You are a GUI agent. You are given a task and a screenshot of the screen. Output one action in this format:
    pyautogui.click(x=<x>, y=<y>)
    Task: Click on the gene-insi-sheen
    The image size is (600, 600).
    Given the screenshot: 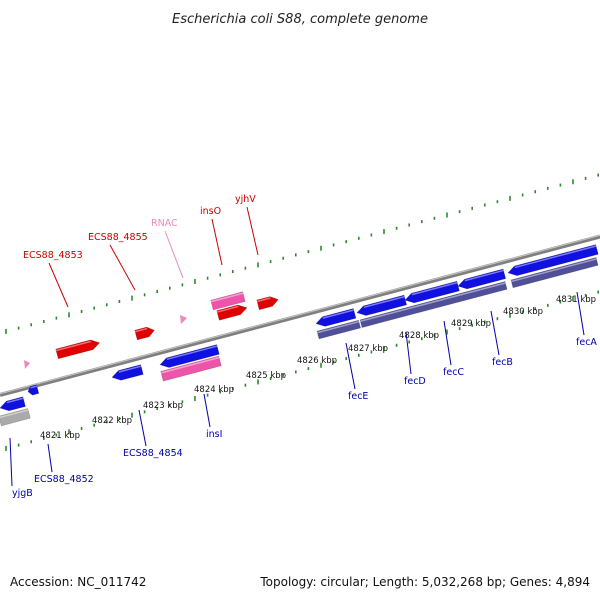 What is the action you would take?
    pyautogui.click(x=192, y=353)
    